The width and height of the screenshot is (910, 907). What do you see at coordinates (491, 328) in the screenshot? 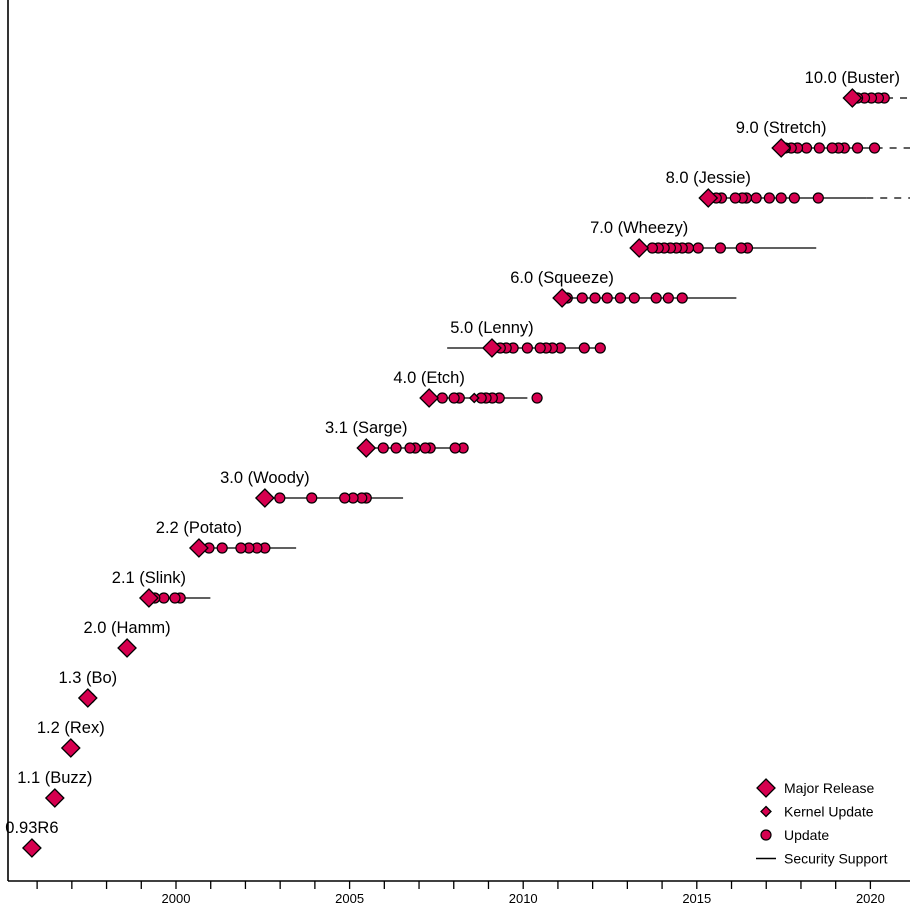
I see `release-label: 5.0 (Lenny)` at bounding box center [491, 328].